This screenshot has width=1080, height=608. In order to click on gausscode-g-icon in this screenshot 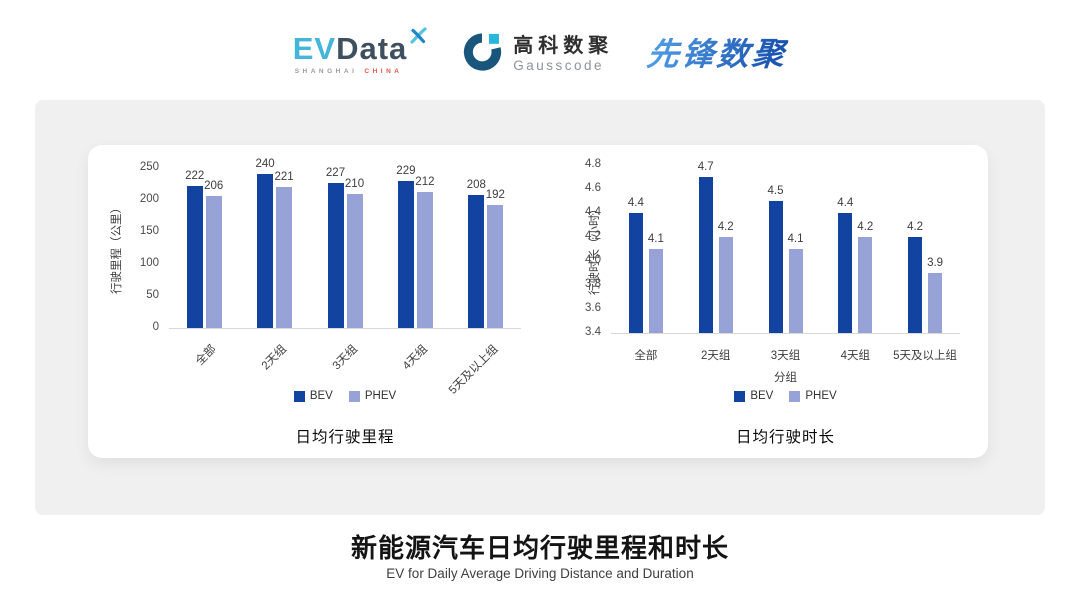, I will do `click(482, 54)`.